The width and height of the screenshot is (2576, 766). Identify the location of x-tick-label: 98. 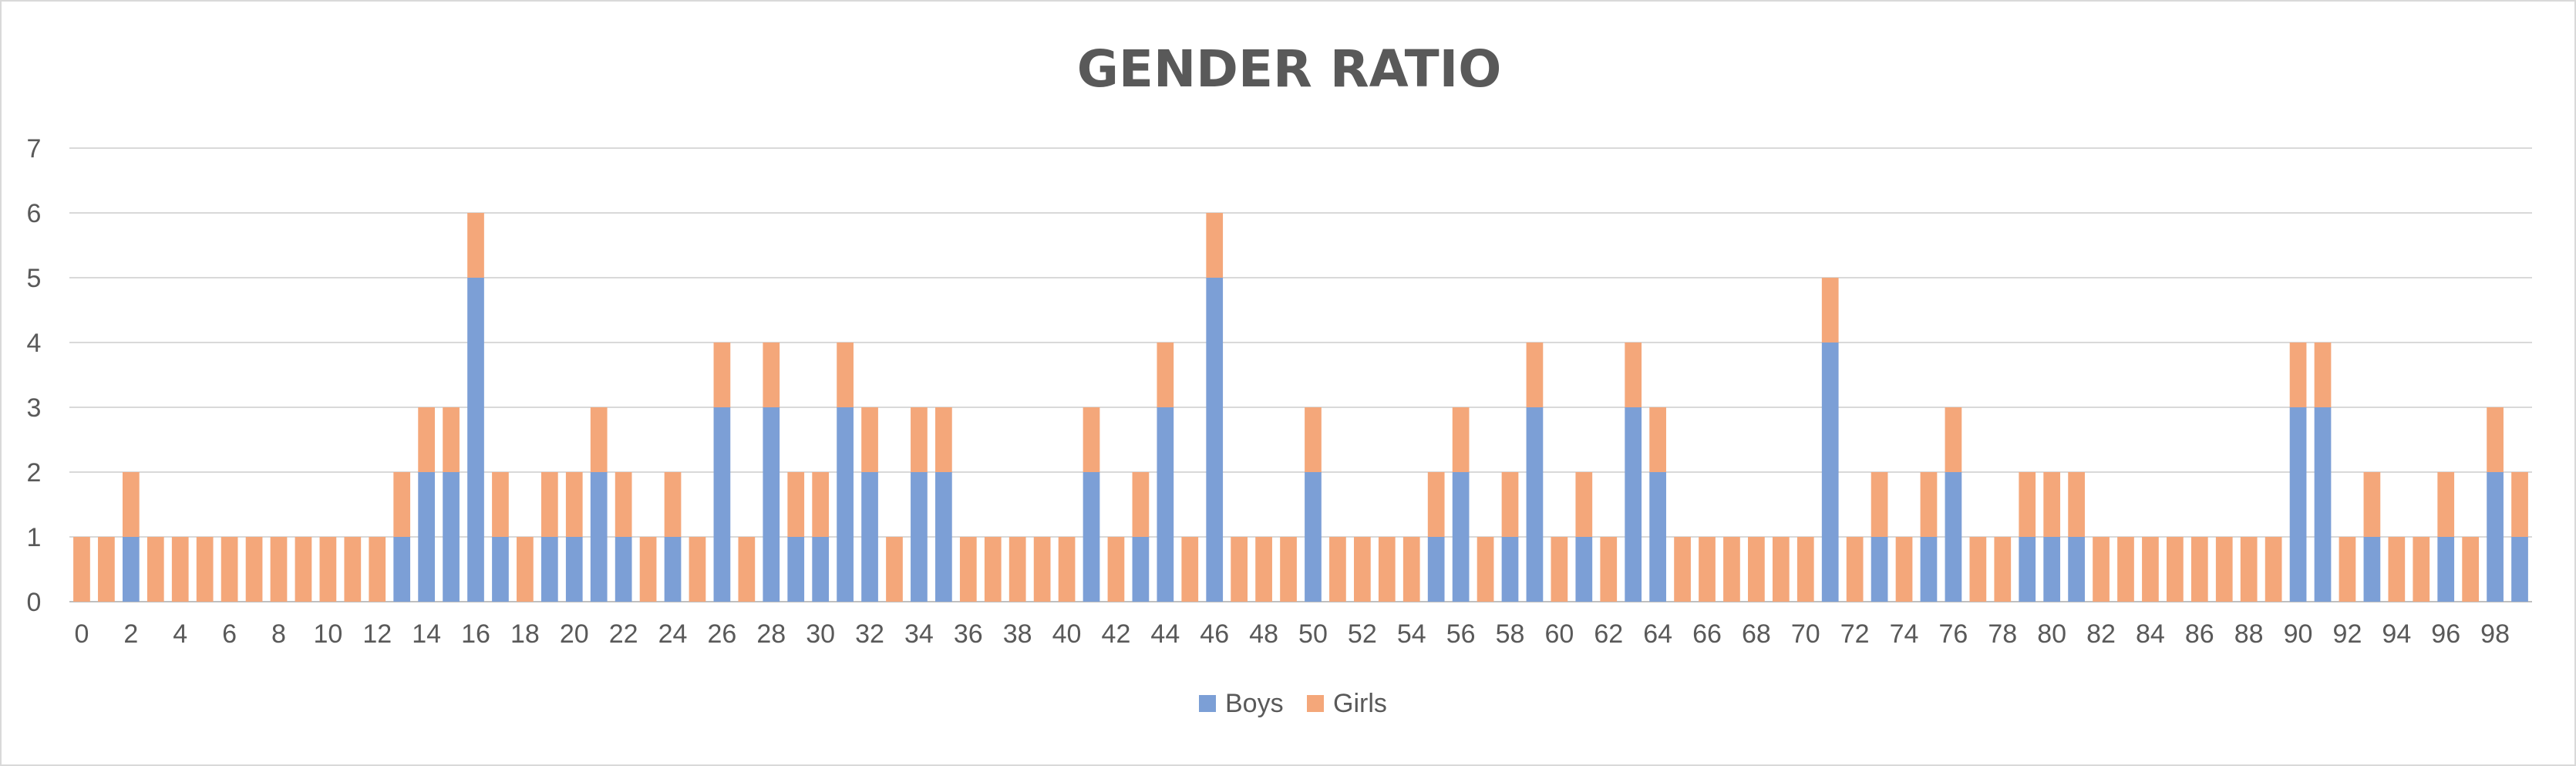
(2495, 634).